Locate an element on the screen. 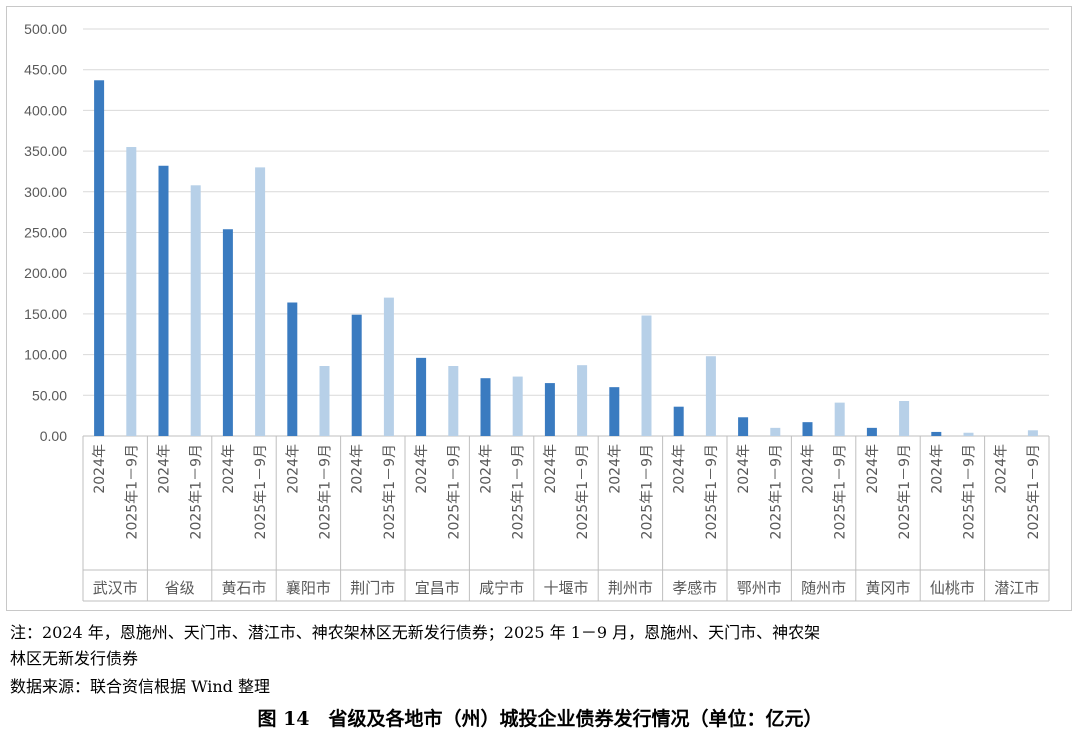 The height and width of the screenshot is (736, 1080). y-tick-label: 400.00 is located at coordinates (45, 110).